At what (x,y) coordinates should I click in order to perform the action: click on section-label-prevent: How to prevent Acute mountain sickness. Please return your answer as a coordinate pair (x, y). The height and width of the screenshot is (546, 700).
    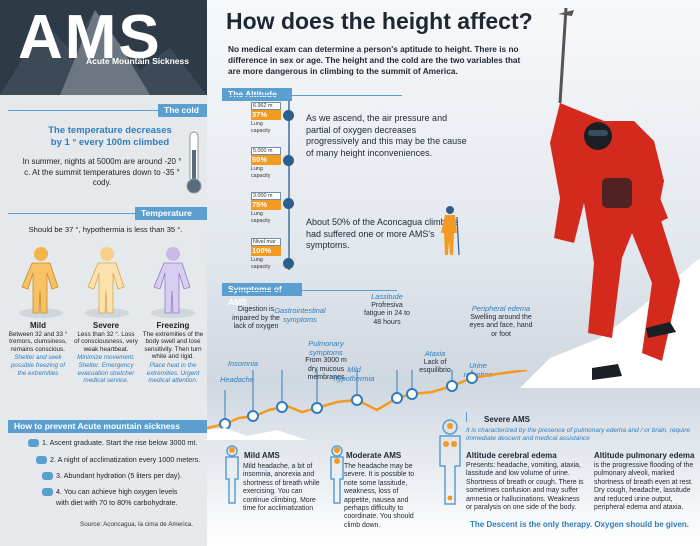
    Looking at the image, I should click on (107, 426).